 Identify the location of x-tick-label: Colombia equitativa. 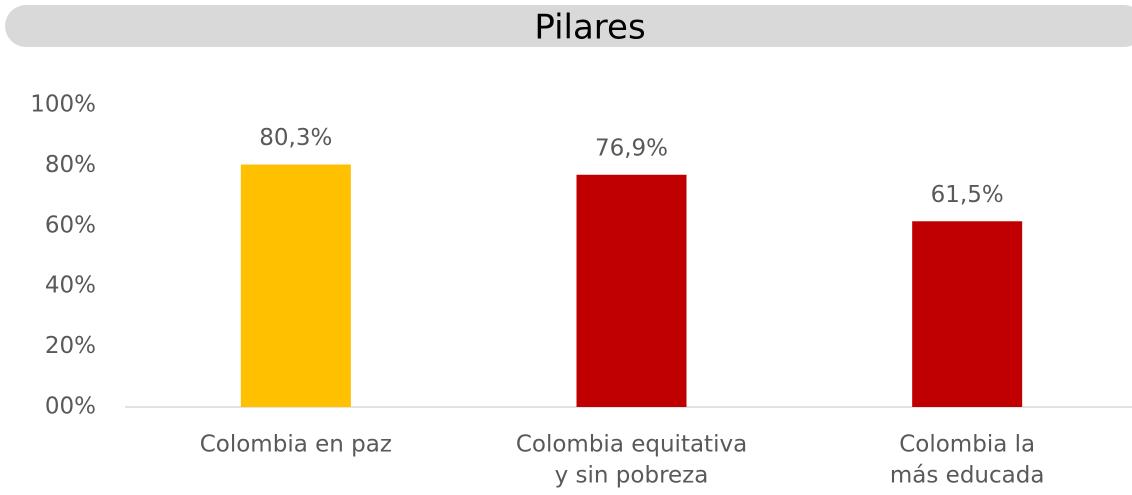
(631, 445).